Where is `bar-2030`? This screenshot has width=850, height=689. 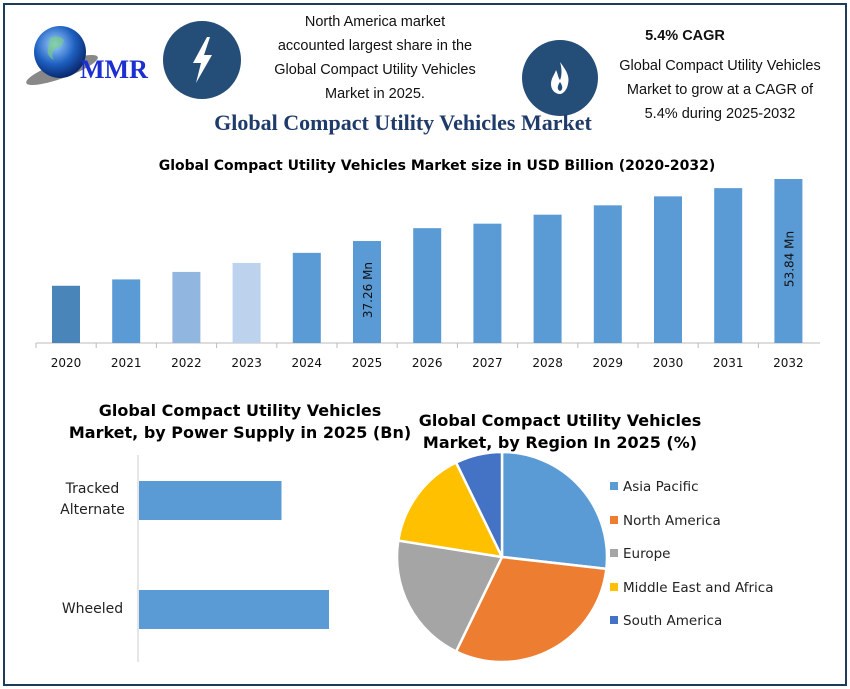
bar-2030 is located at coordinates (668, 269).